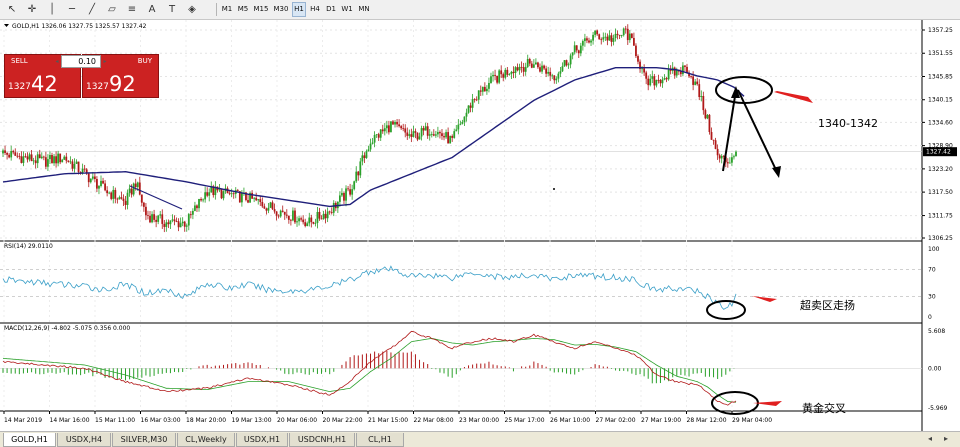 The height and width of the screenshot is (447, 960). What do you see at coordinates (380, 440) in the screenshot?
I see `chart-tab: CL,H1` at bounding box center [380, 440].